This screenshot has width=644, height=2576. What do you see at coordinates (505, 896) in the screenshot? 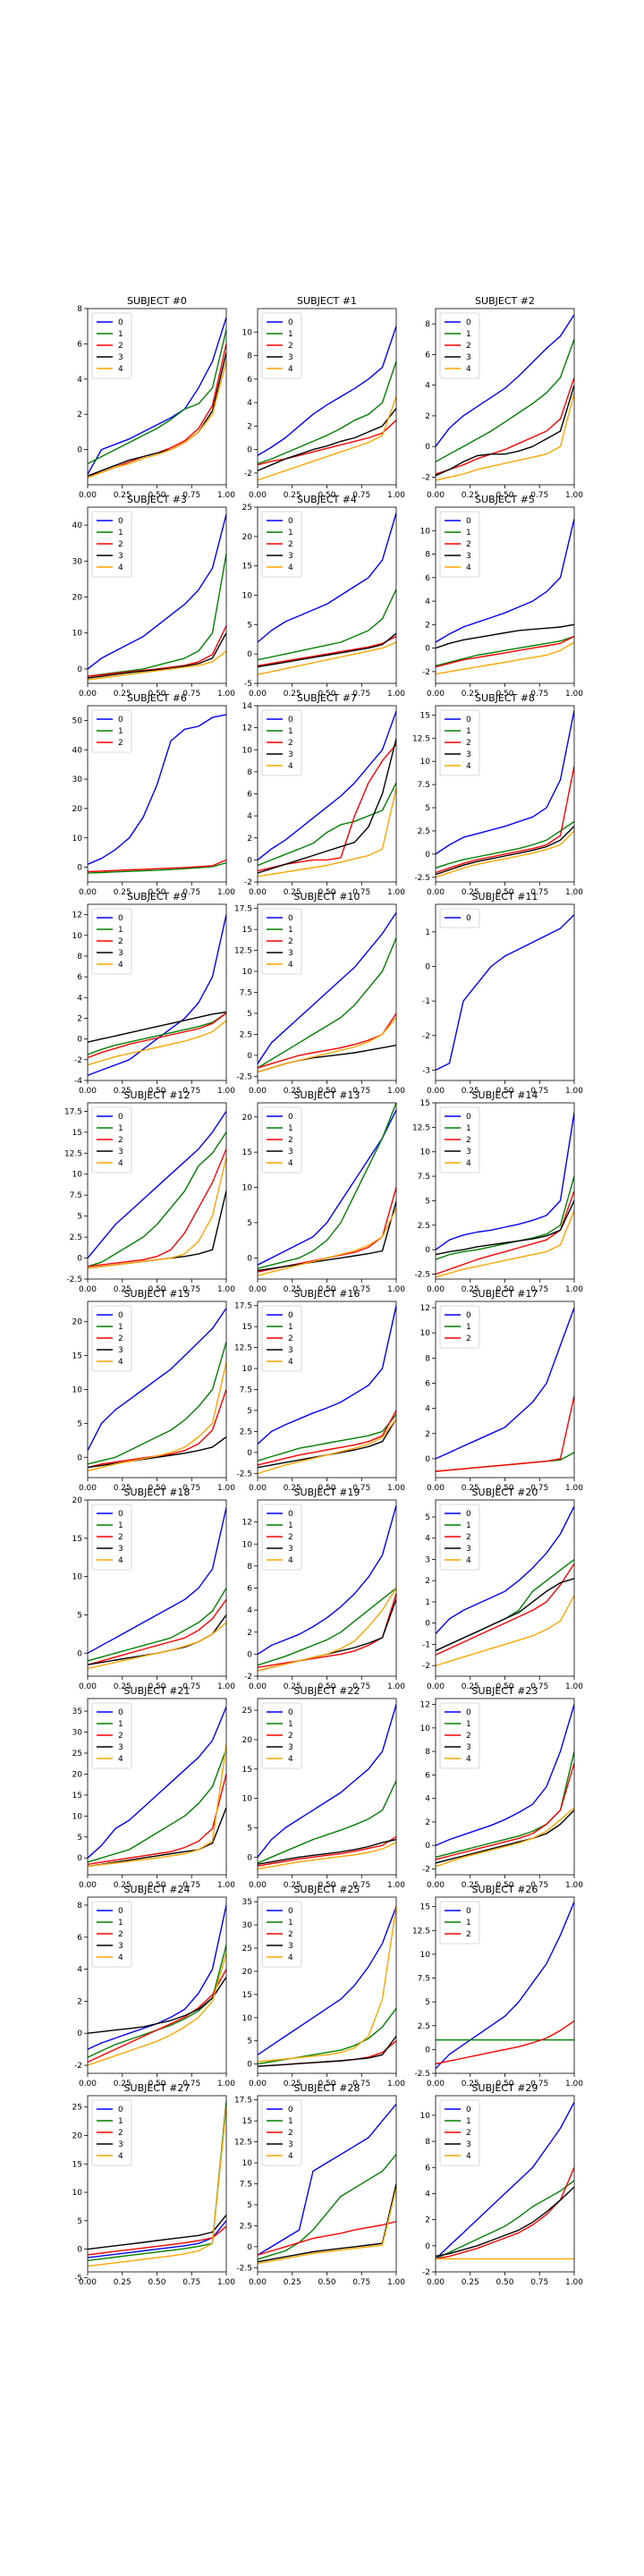
I see `subplot-title: SUBJECT #11` at bounding box center [505, 896].